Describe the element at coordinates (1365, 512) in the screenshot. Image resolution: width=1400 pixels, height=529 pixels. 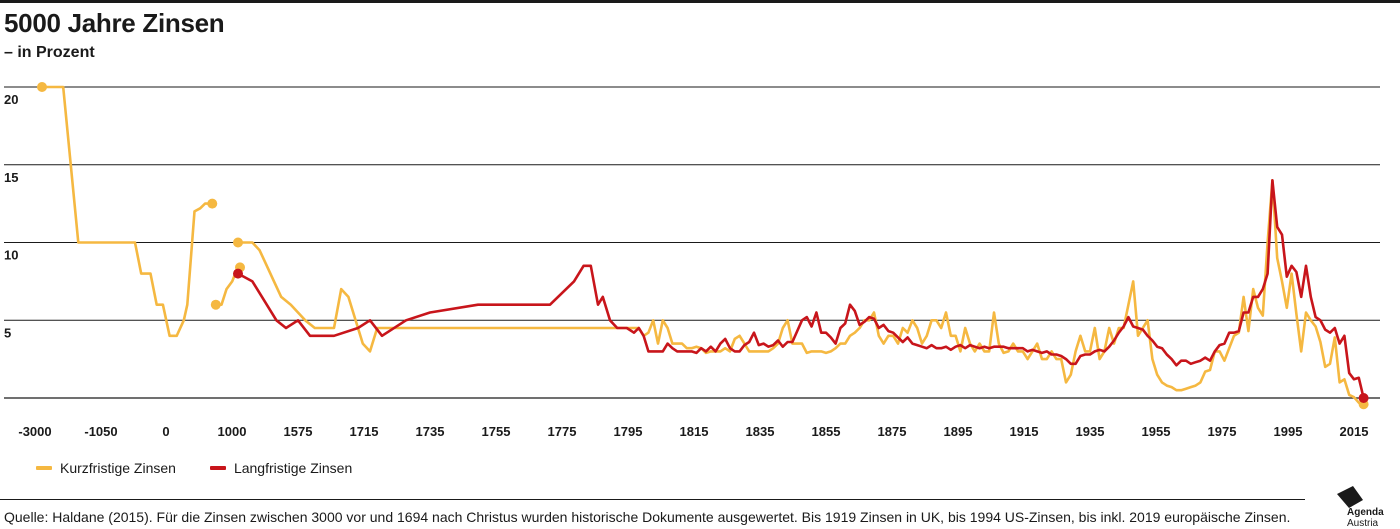
I see `logo-line-1: Agenda` at that location.